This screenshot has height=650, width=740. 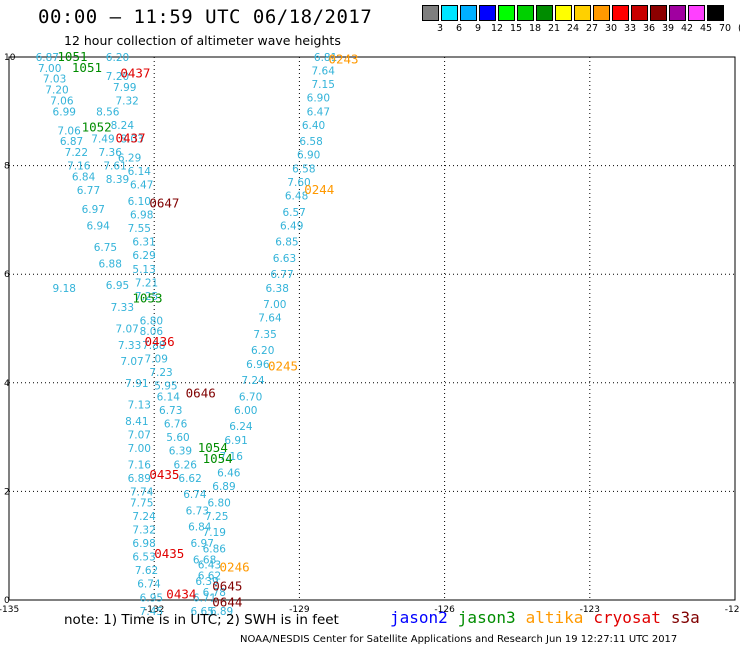 I want to click on swh-value: 6.78, so click(x=214, y=593).